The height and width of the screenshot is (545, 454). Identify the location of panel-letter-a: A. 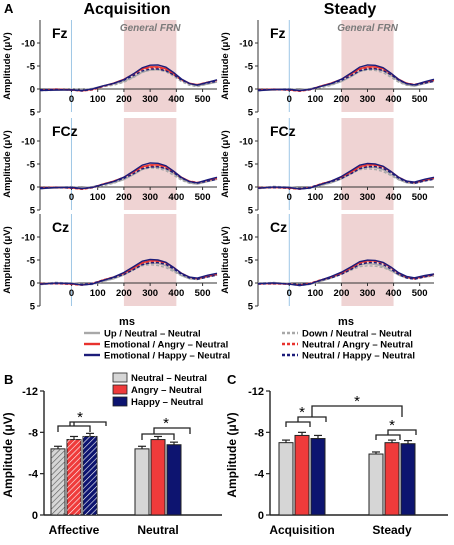
(9, 8).